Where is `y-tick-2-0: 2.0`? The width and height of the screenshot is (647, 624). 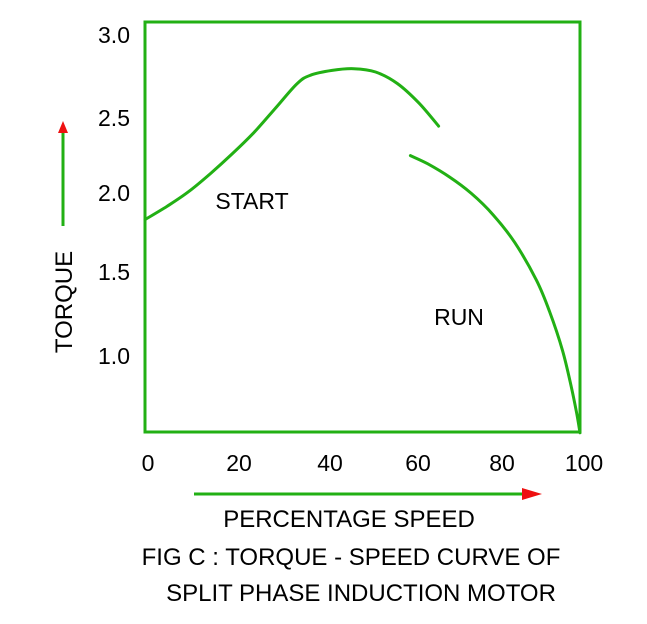 y-tick-2-0: 2.0 is located at coordinates (114, 193).